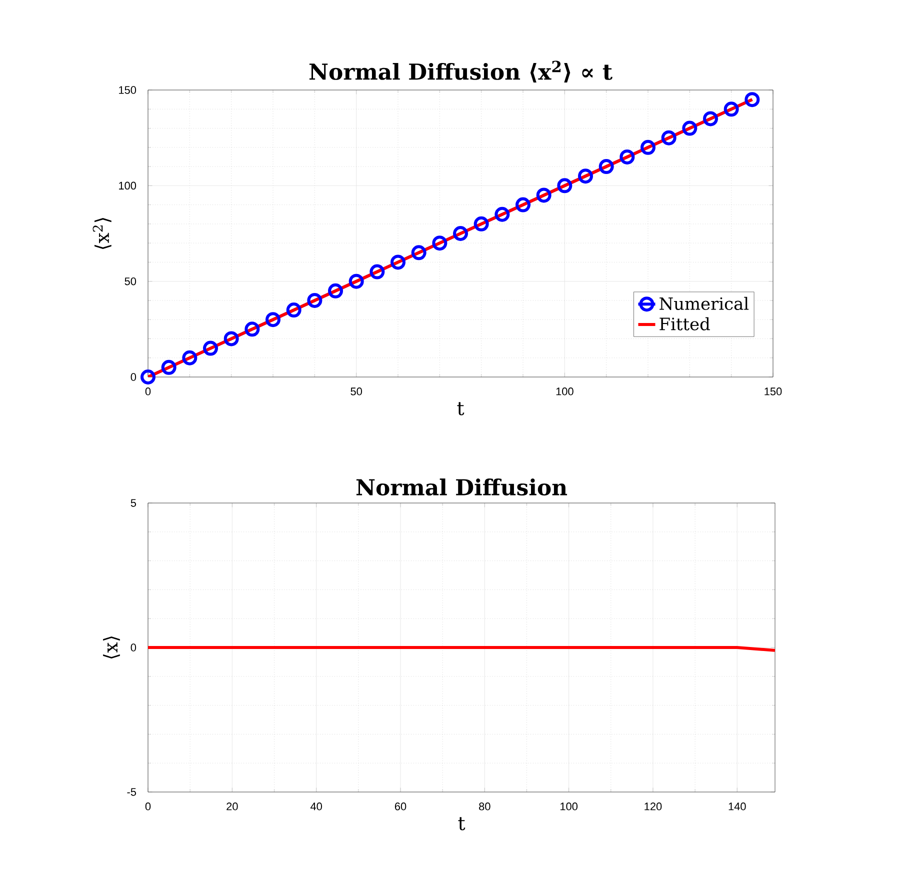 This screenshot has height=882, width=921. I want to click on x-tick-label: 60, so click(400, 806).